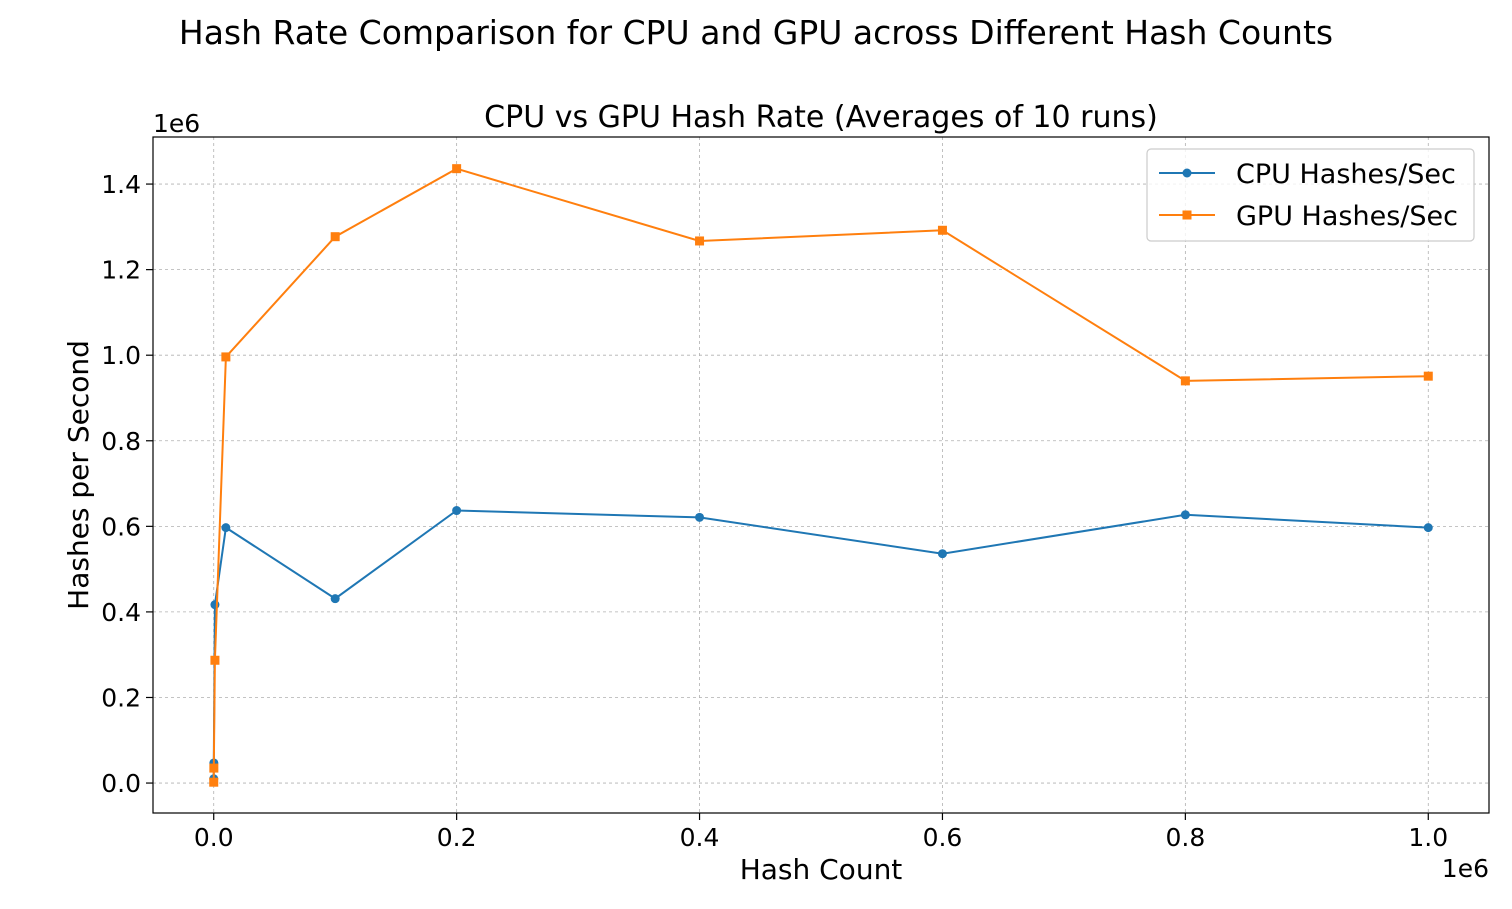 The height and width of the screenshot is (909, 1512). What do you see at coordinates (1185, 837) in the screenshot?
I see `x-tick-label: 0.8` at bounding box center [1185, 837].